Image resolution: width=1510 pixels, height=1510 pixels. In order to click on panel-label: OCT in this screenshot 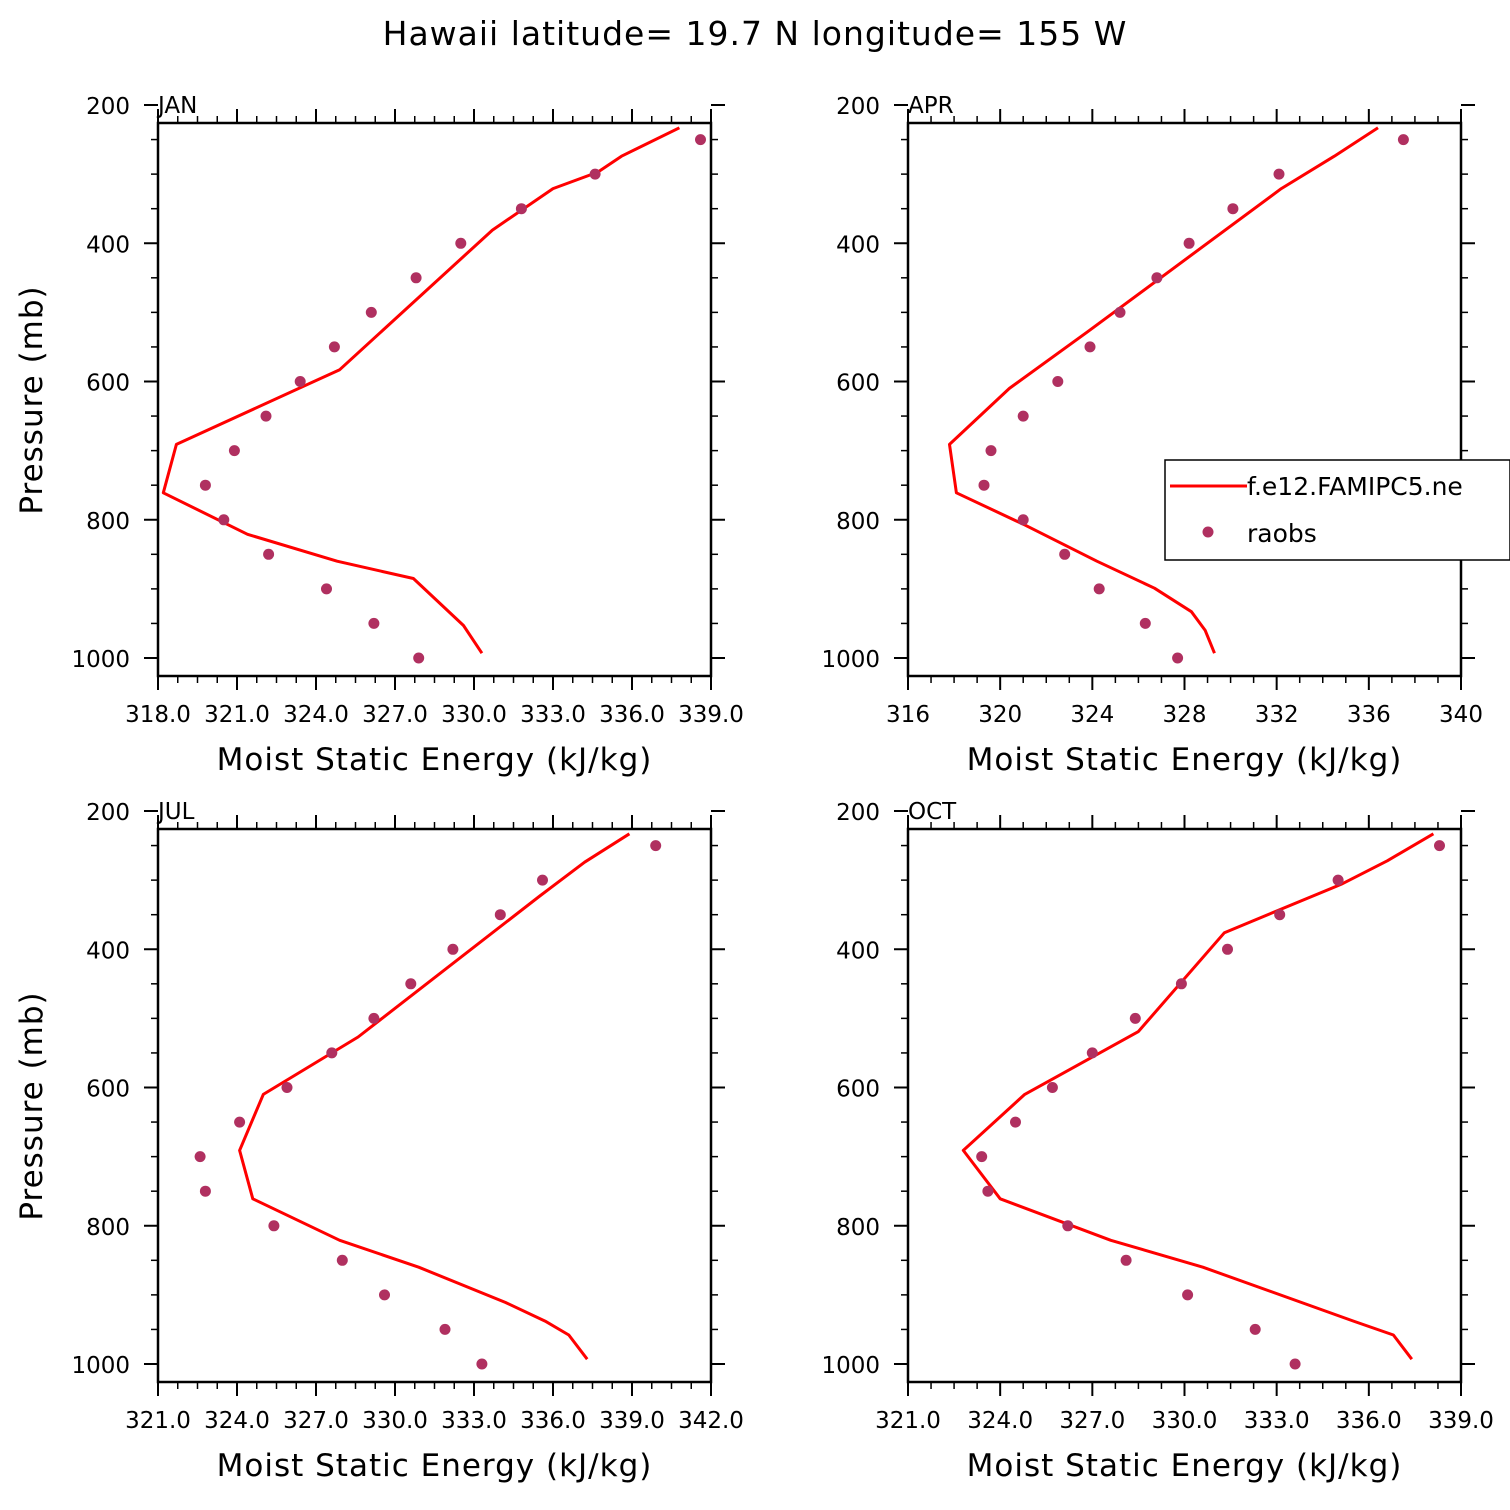, I will do `click(932, 812)`.